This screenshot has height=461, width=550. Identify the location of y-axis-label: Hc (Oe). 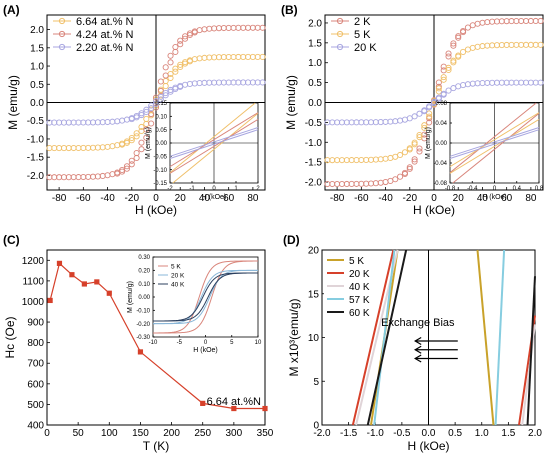
(10, 337).